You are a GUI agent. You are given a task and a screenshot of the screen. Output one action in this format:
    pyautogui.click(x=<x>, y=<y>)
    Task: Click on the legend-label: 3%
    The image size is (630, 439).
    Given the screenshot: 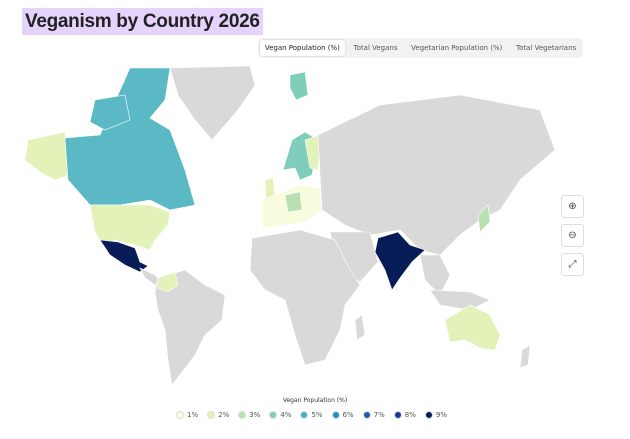 What is the action you would take?
    pyautogui.click(x=255, y=415)
    